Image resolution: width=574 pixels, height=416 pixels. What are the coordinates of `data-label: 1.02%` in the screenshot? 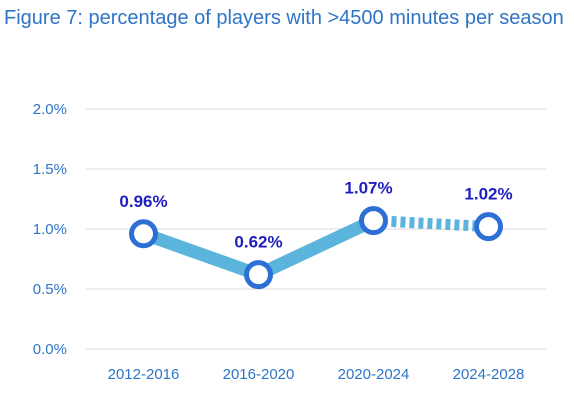 It's located at (488, 194).